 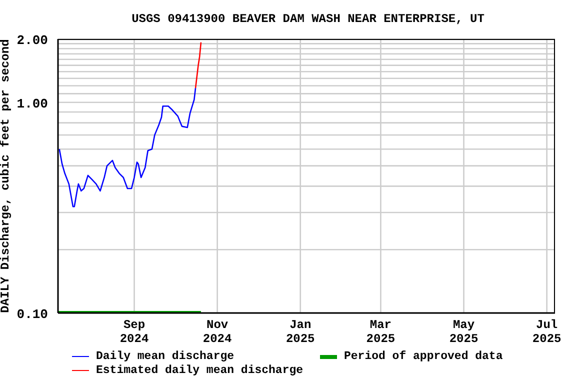 What do you see at coordinates (32, 314) in the screenshot?
I see `y-tick-label: 0.10` at bounding box center [32, 314].